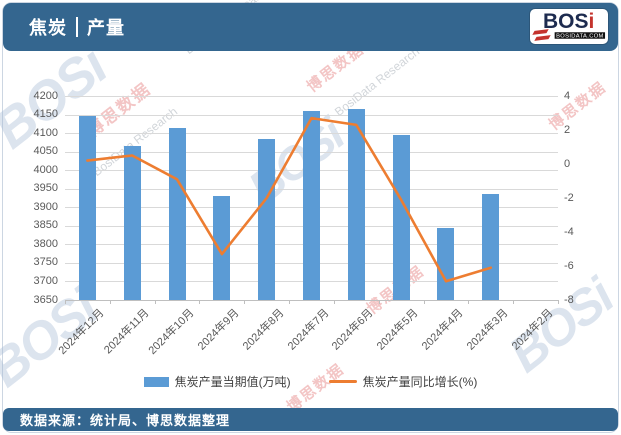 The image size is (621, 435). What do you see at coordinates (310, 381) in the screenshot?
I see `chart-legend: 焦炭产量当期值(万吨) 焦炭产量同比增长(%)` at bounding box center [310, 381].